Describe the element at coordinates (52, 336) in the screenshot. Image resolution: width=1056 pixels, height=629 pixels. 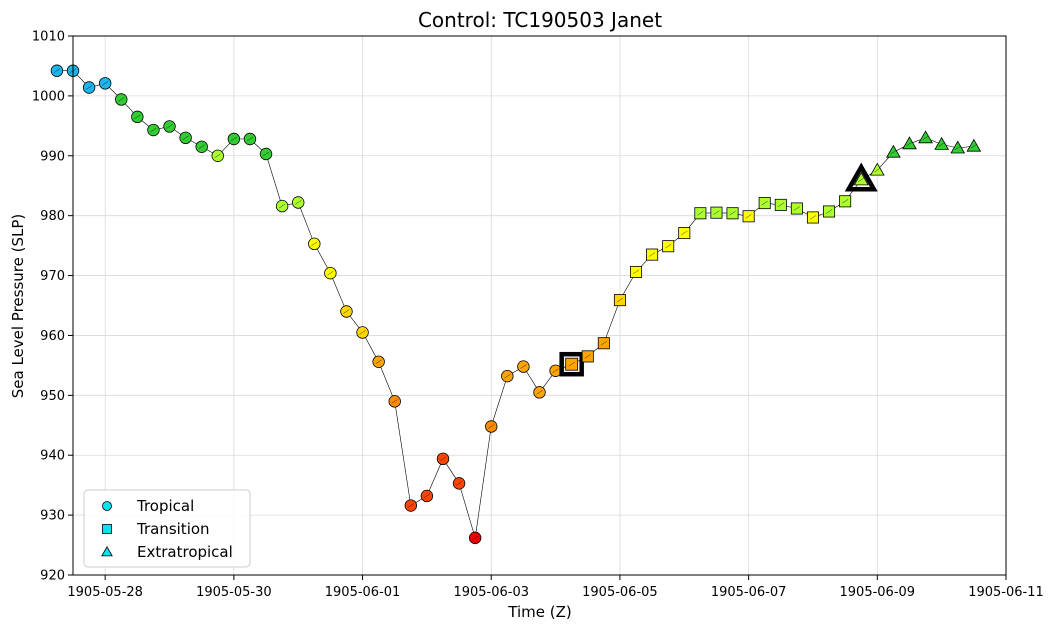
I see `y-tick-label: 960` at that location.